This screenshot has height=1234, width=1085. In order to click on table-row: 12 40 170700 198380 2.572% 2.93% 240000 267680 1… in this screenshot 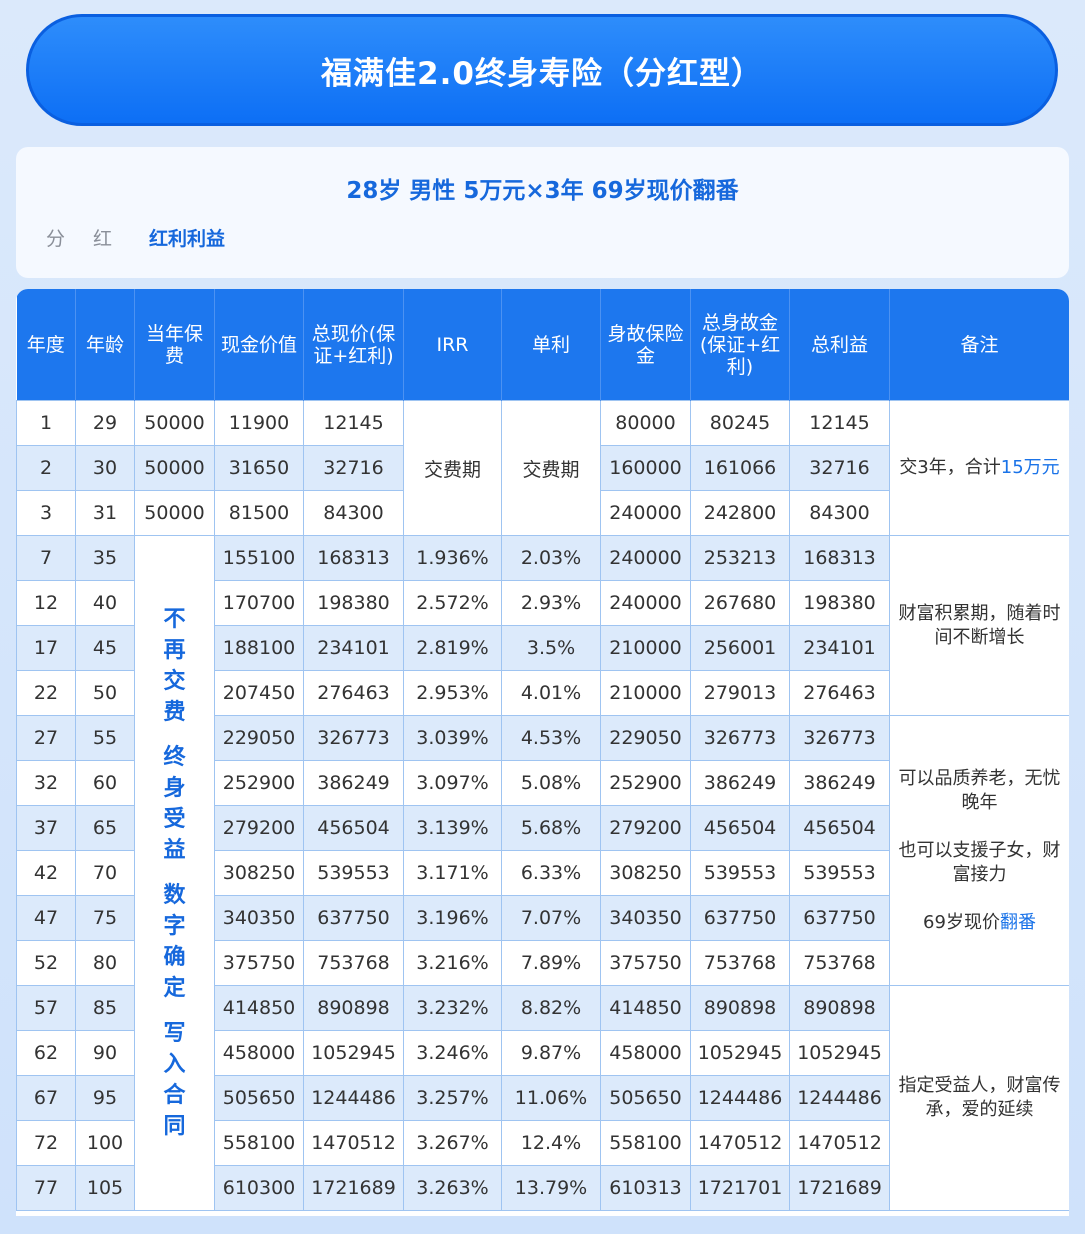, I will do `click(543, 603)`.